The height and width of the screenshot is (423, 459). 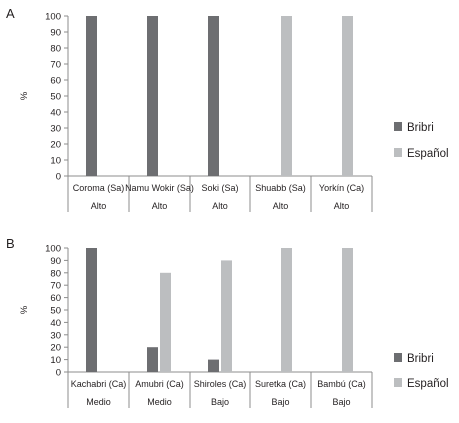 I want to click on category-label: Kachabri (Ca), so click(x=99, y=384).